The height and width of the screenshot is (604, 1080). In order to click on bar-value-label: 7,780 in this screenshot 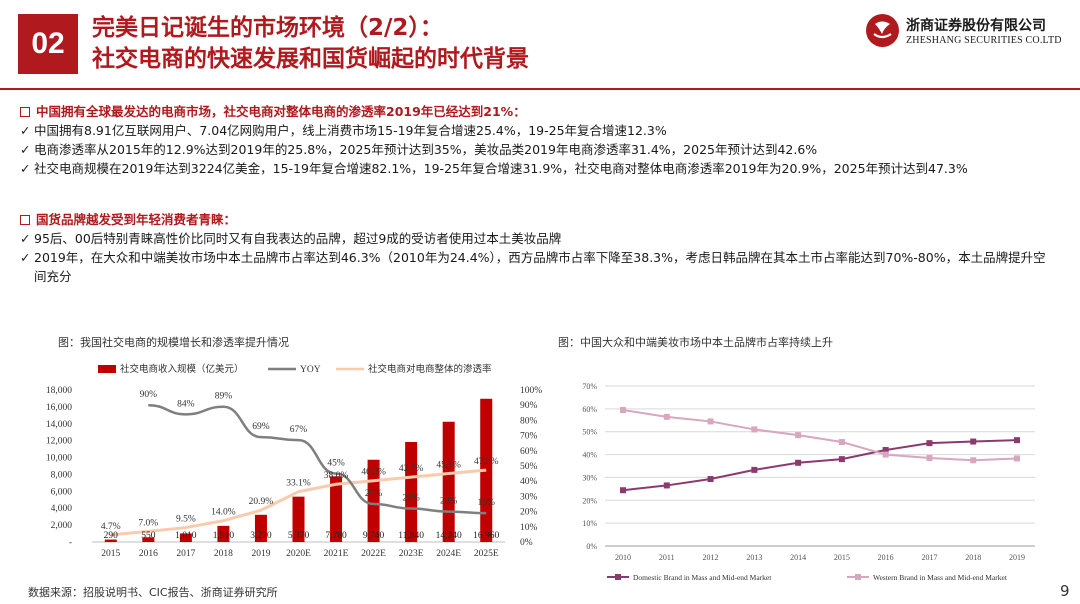, I will do `click(336, 536)`.